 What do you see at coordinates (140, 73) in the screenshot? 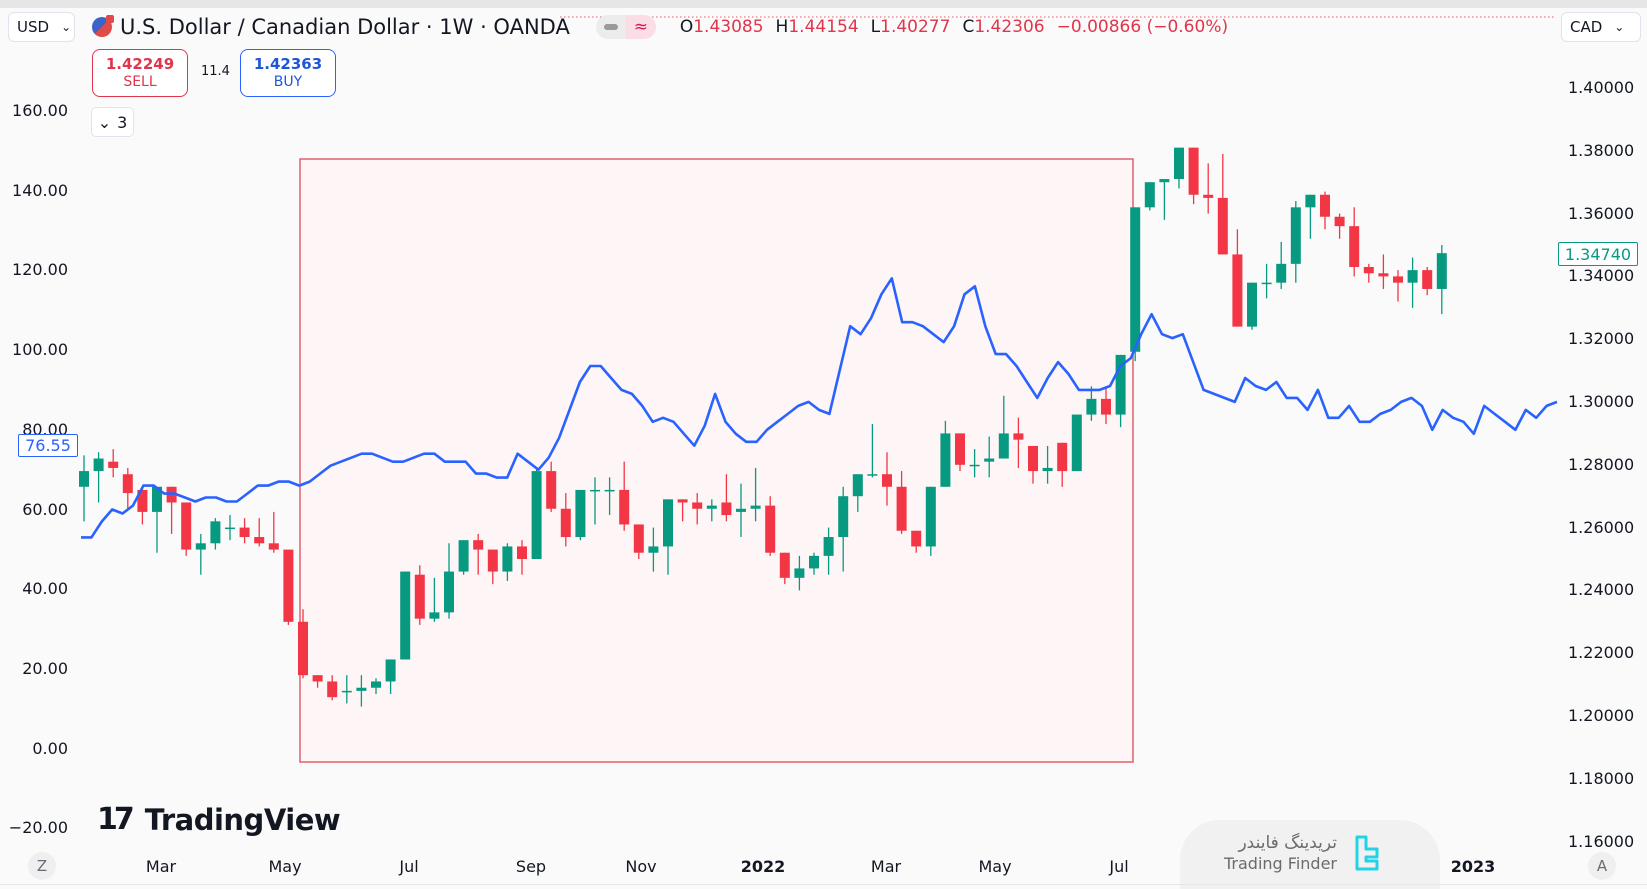
I see `sell-button: 1.42249 SELL` at bounding box center [140, 73].